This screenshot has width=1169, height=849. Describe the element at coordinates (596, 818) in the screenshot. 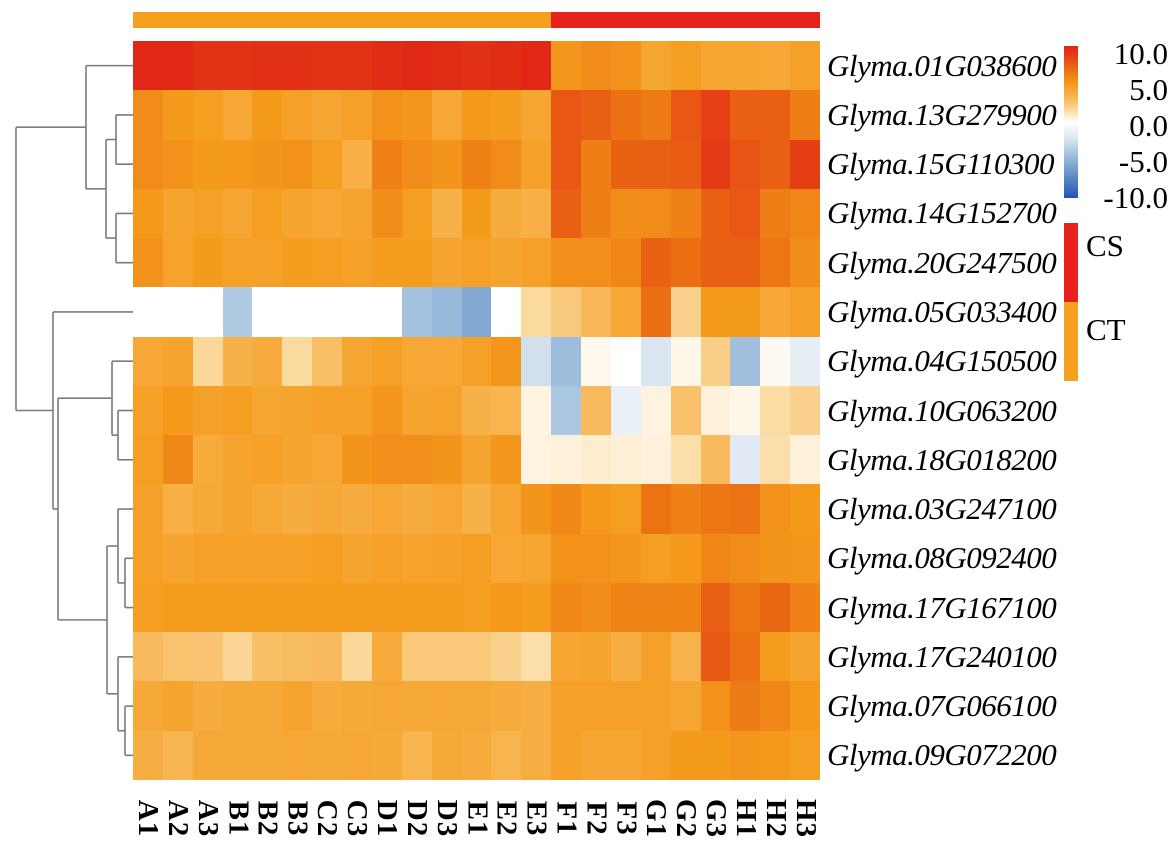

I see `sample-label-F2: F2` at that location.